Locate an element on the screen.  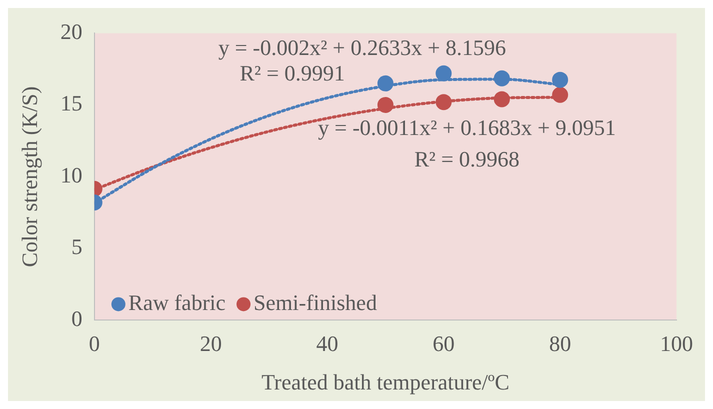
x-tick-label: 20 is located at coordinates (211, 343).